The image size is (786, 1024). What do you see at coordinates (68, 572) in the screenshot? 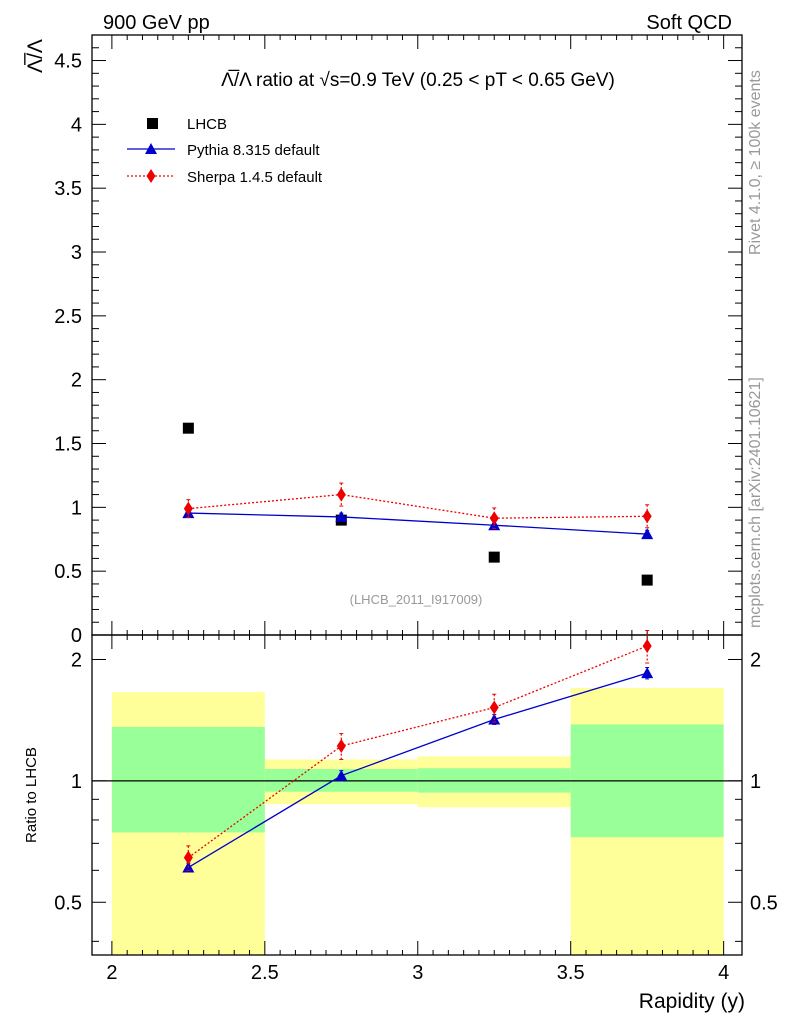
I see `main-y-tick-label: 0.5` at bounding box center [68, 572].